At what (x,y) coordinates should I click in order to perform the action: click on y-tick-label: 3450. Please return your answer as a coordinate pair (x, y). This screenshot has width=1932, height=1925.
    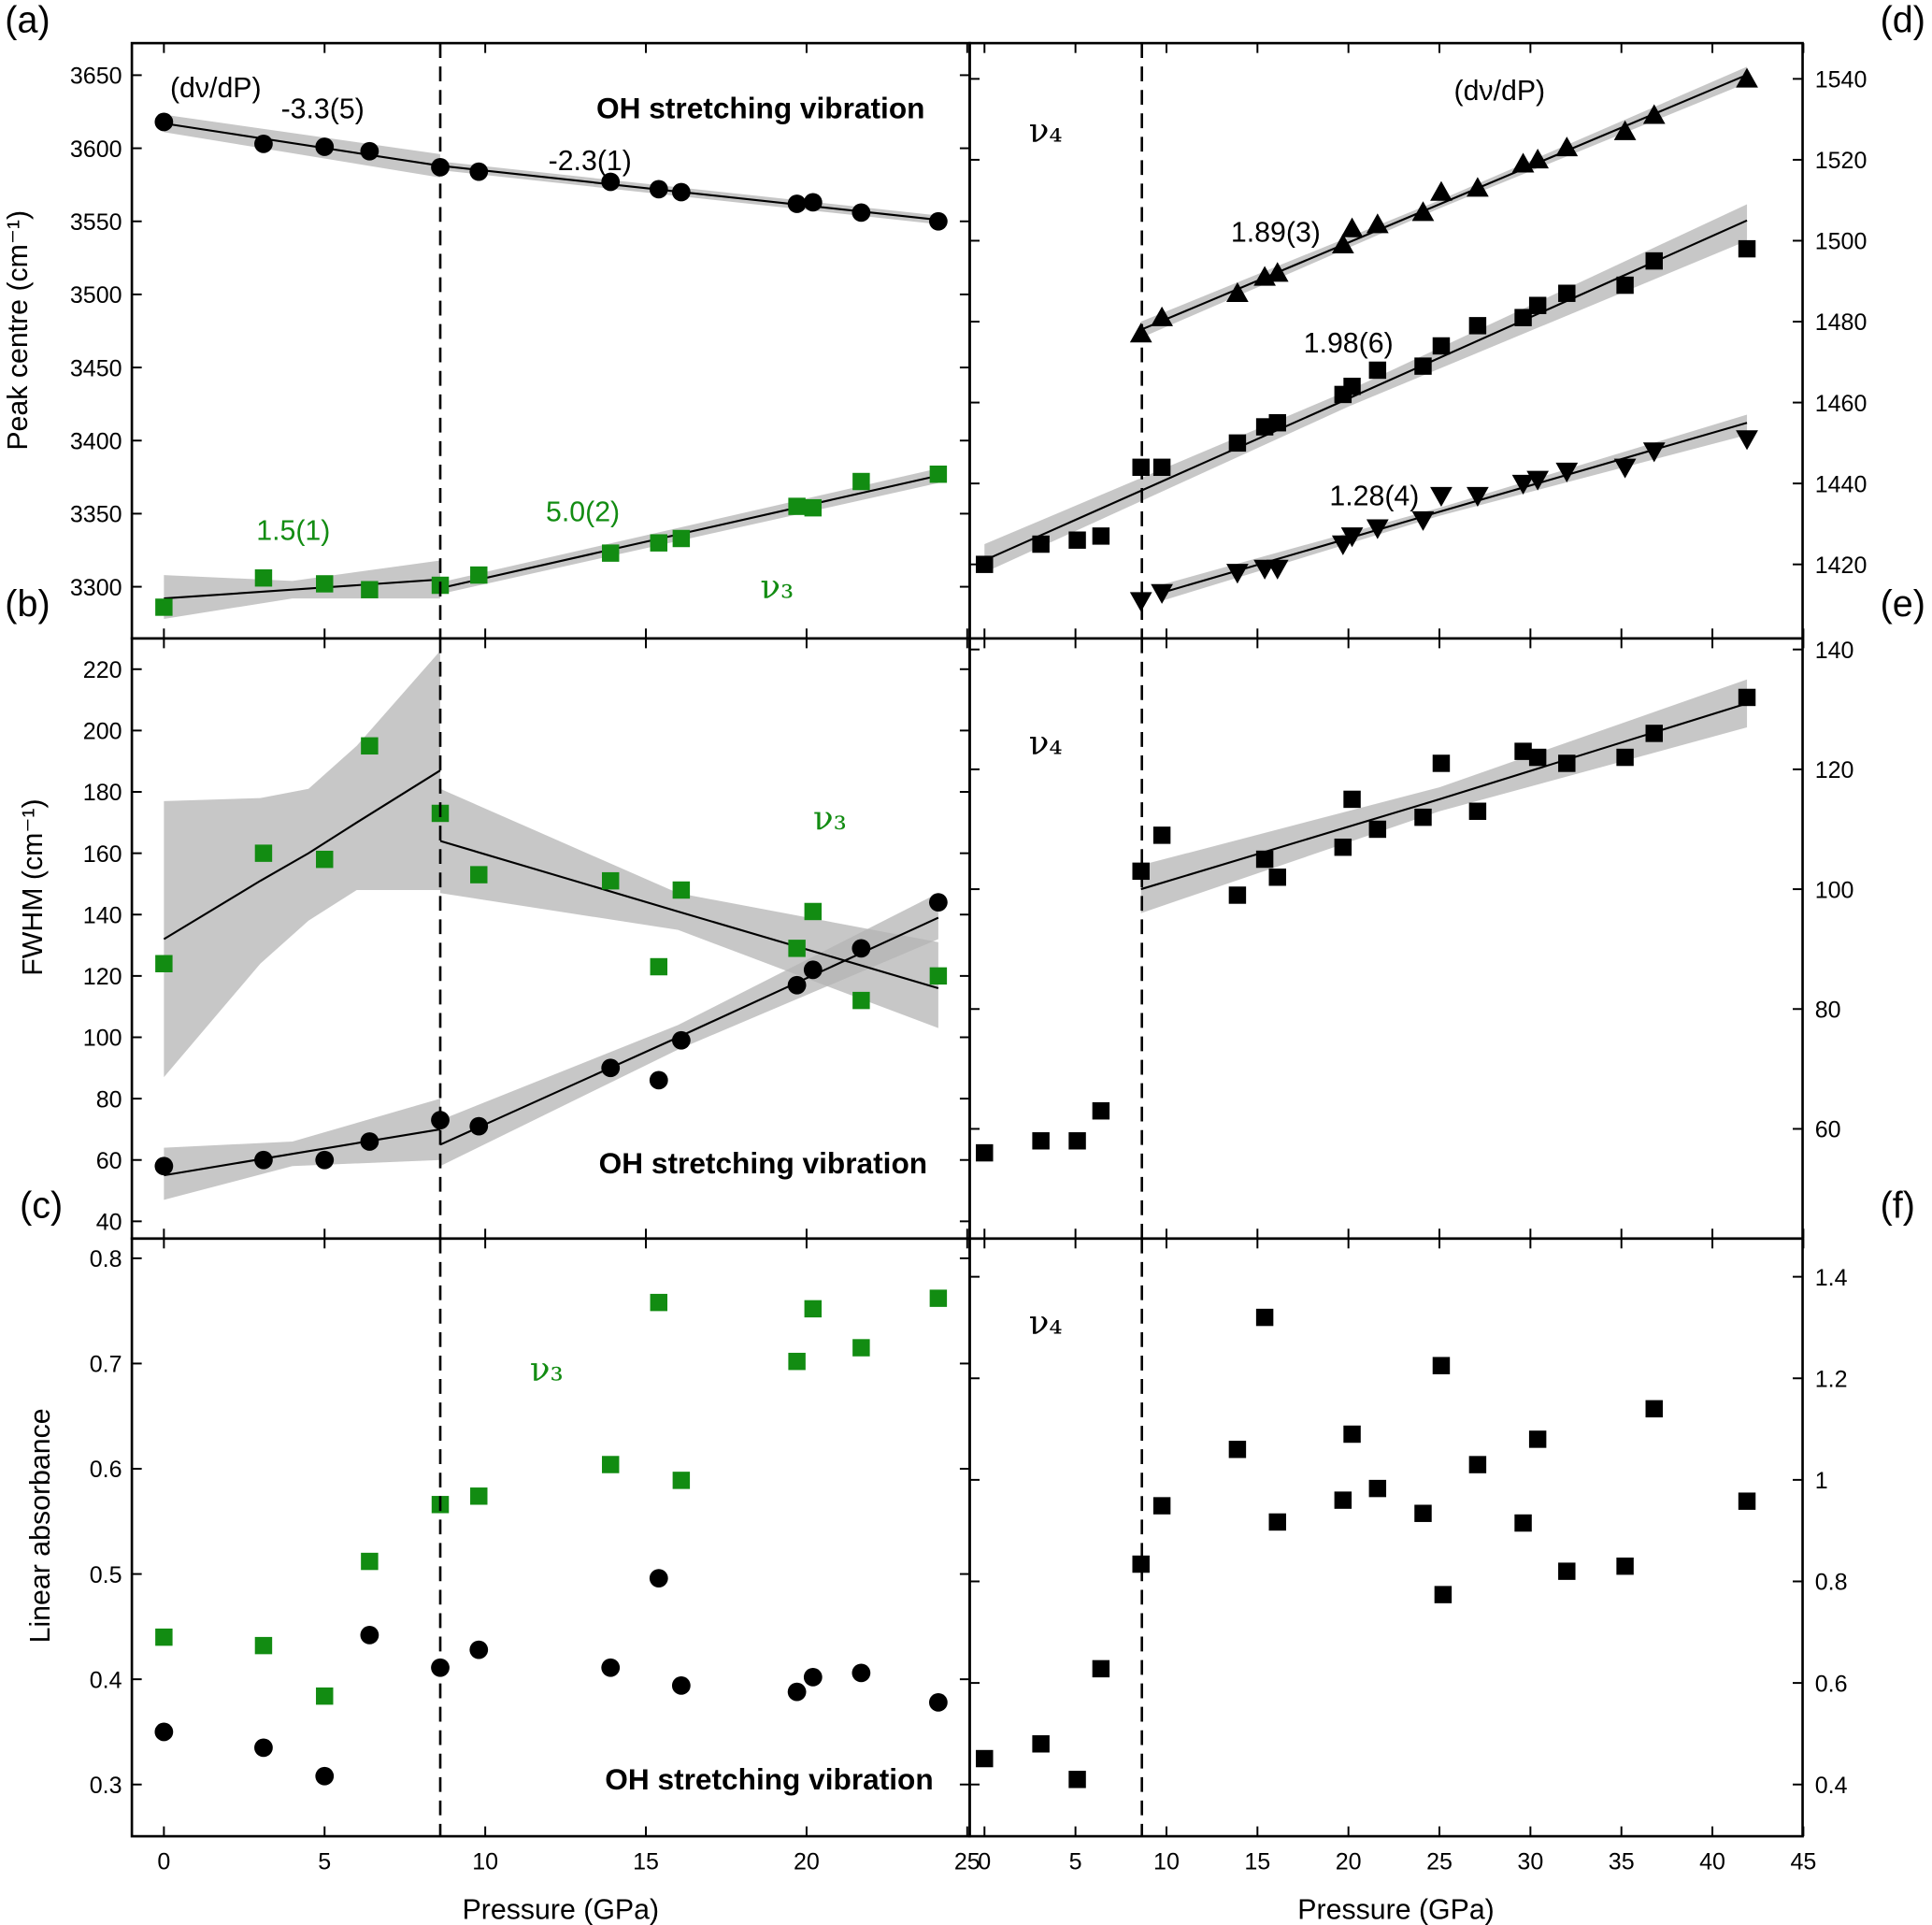
    Looking at the image, I should click on (96, 368).